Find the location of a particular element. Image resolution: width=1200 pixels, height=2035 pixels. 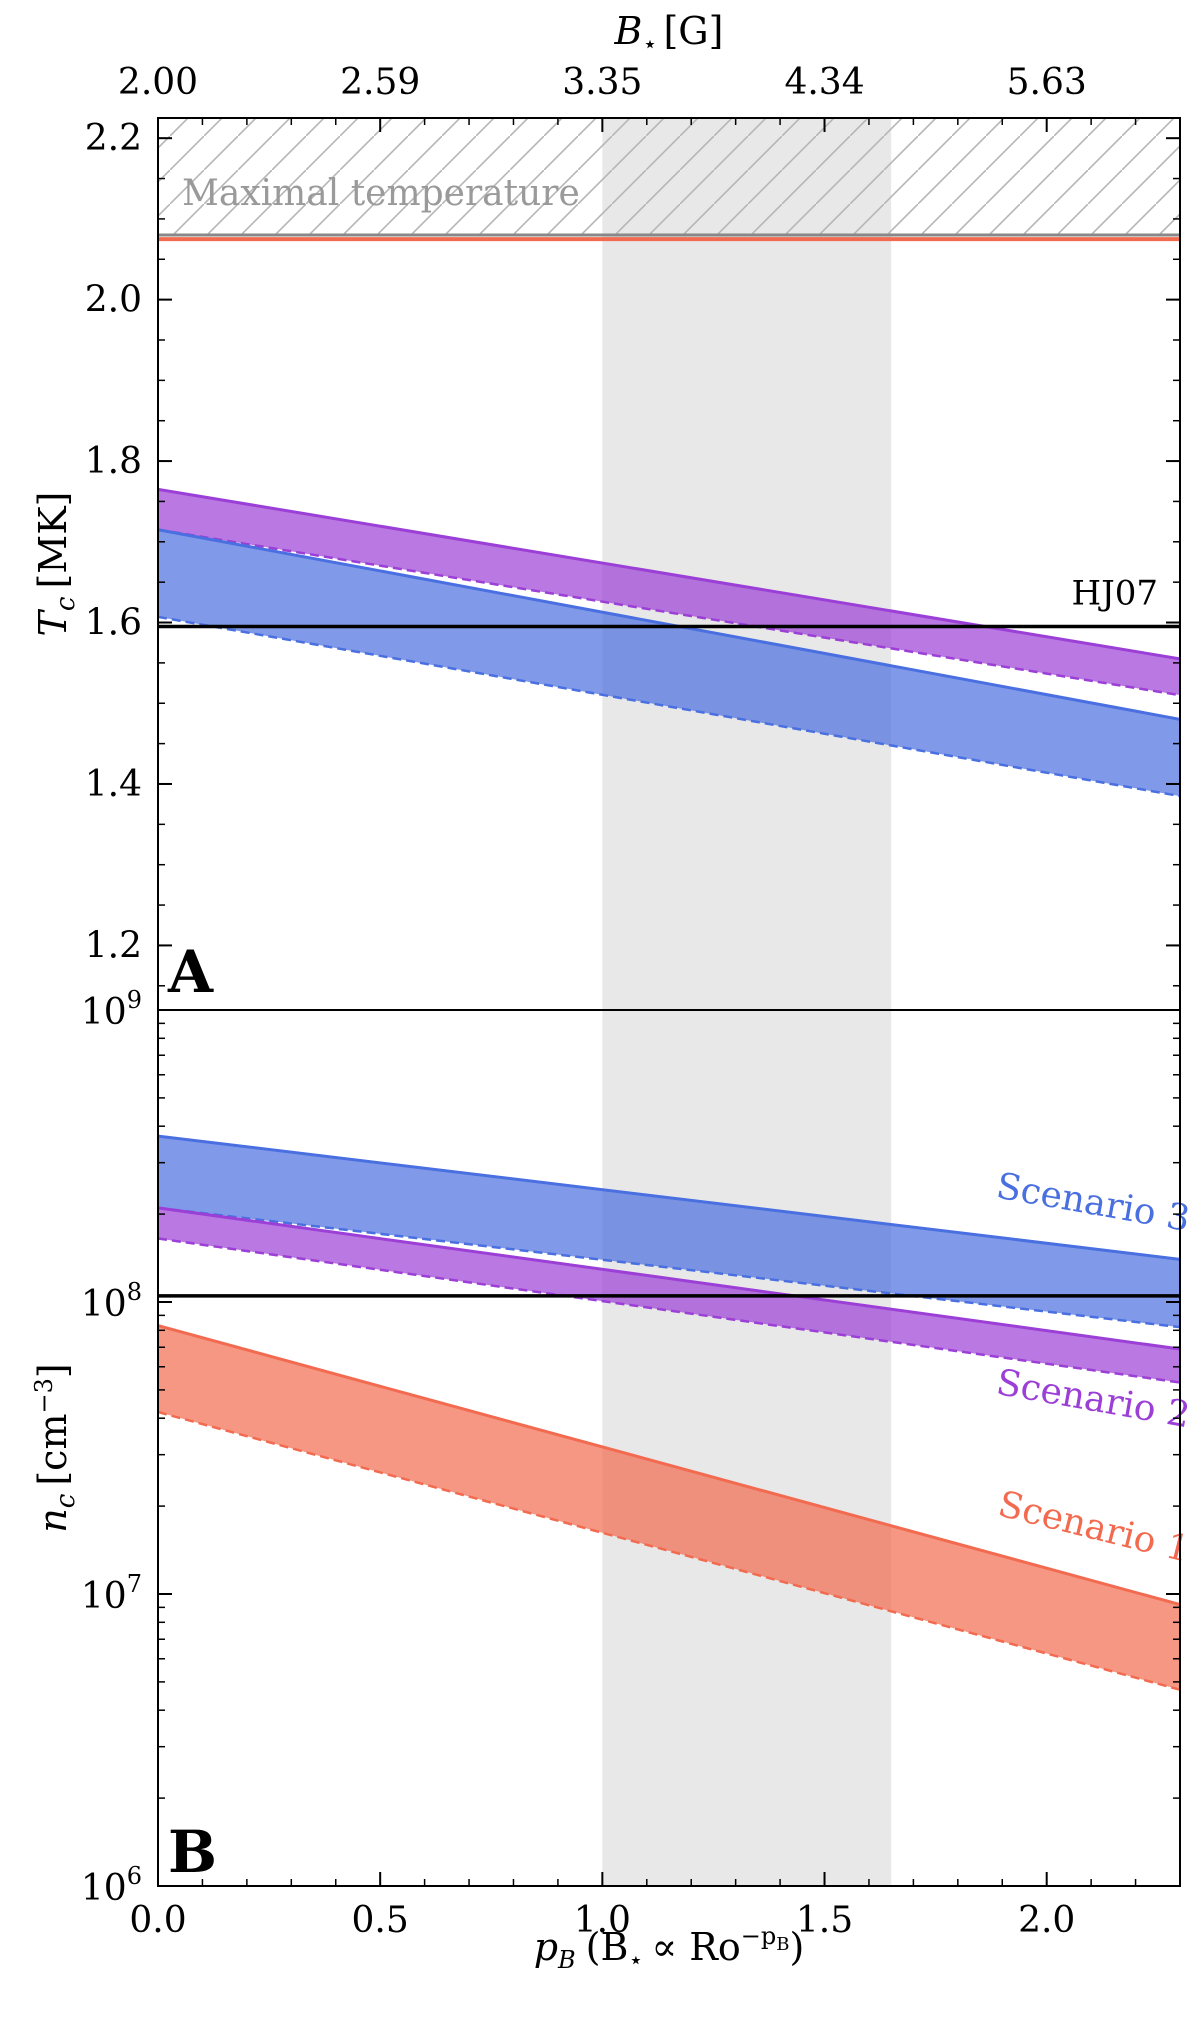

top-tick-label: 2.00 is located at coordinates (158, 82).